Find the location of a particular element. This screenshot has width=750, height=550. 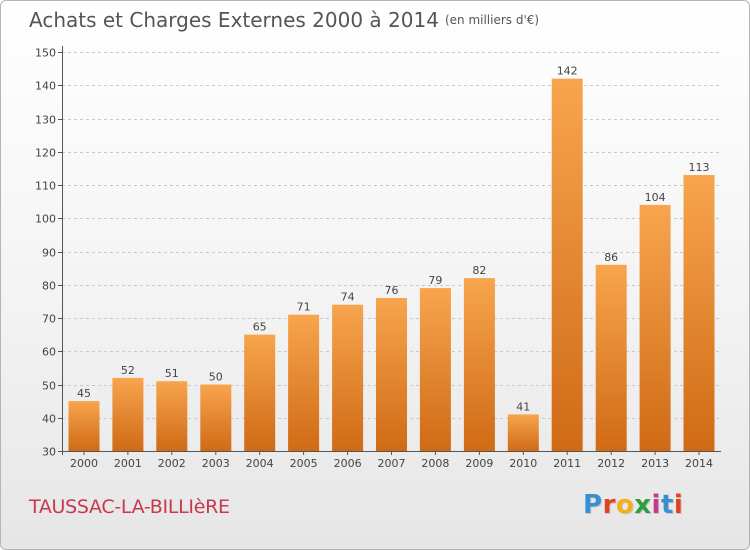

x-tick-label: 2014 is located at coordinates (699, 463).